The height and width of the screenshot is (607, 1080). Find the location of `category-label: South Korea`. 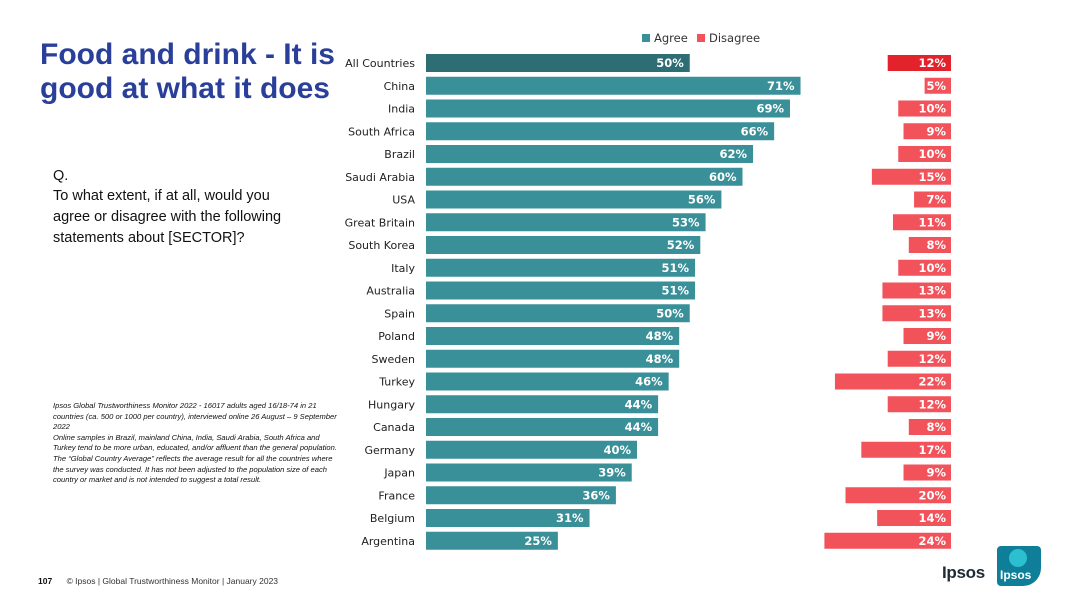

category-label: South Korea is located at coordinates (381, 245).